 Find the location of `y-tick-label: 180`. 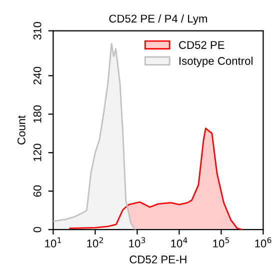

y-tick-label: 180 is located at coordinates (37, 114).